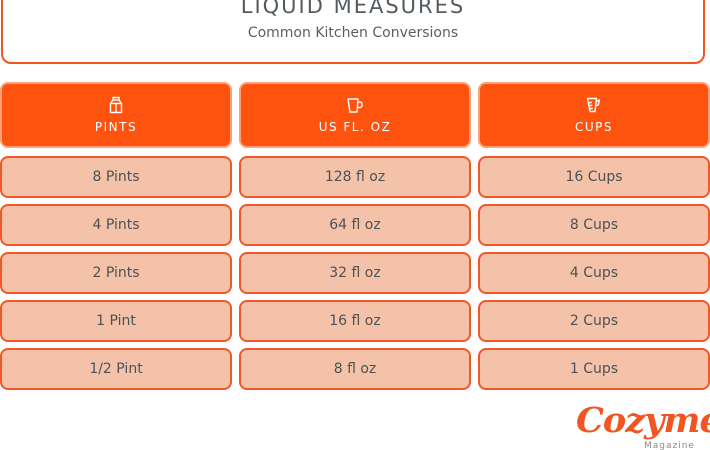 The height and width of the screenshot is (450, 710). I want to click on table-cell: 2 Pints, so click(116, 273).